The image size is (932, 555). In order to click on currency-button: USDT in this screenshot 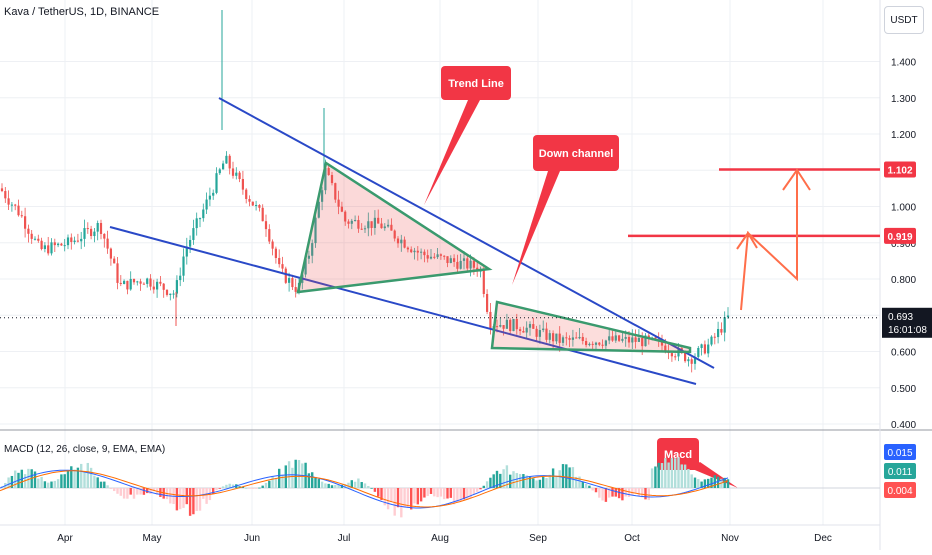, I will do `click(904, 20)`.